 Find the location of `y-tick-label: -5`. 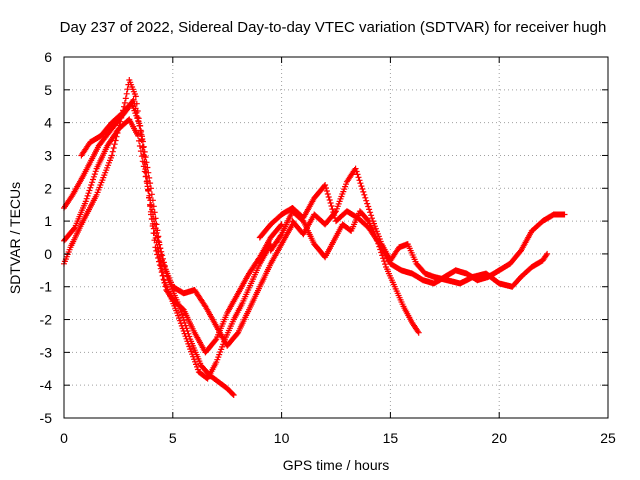

y-tick-label: -5 is located at coordinates (46, 418).